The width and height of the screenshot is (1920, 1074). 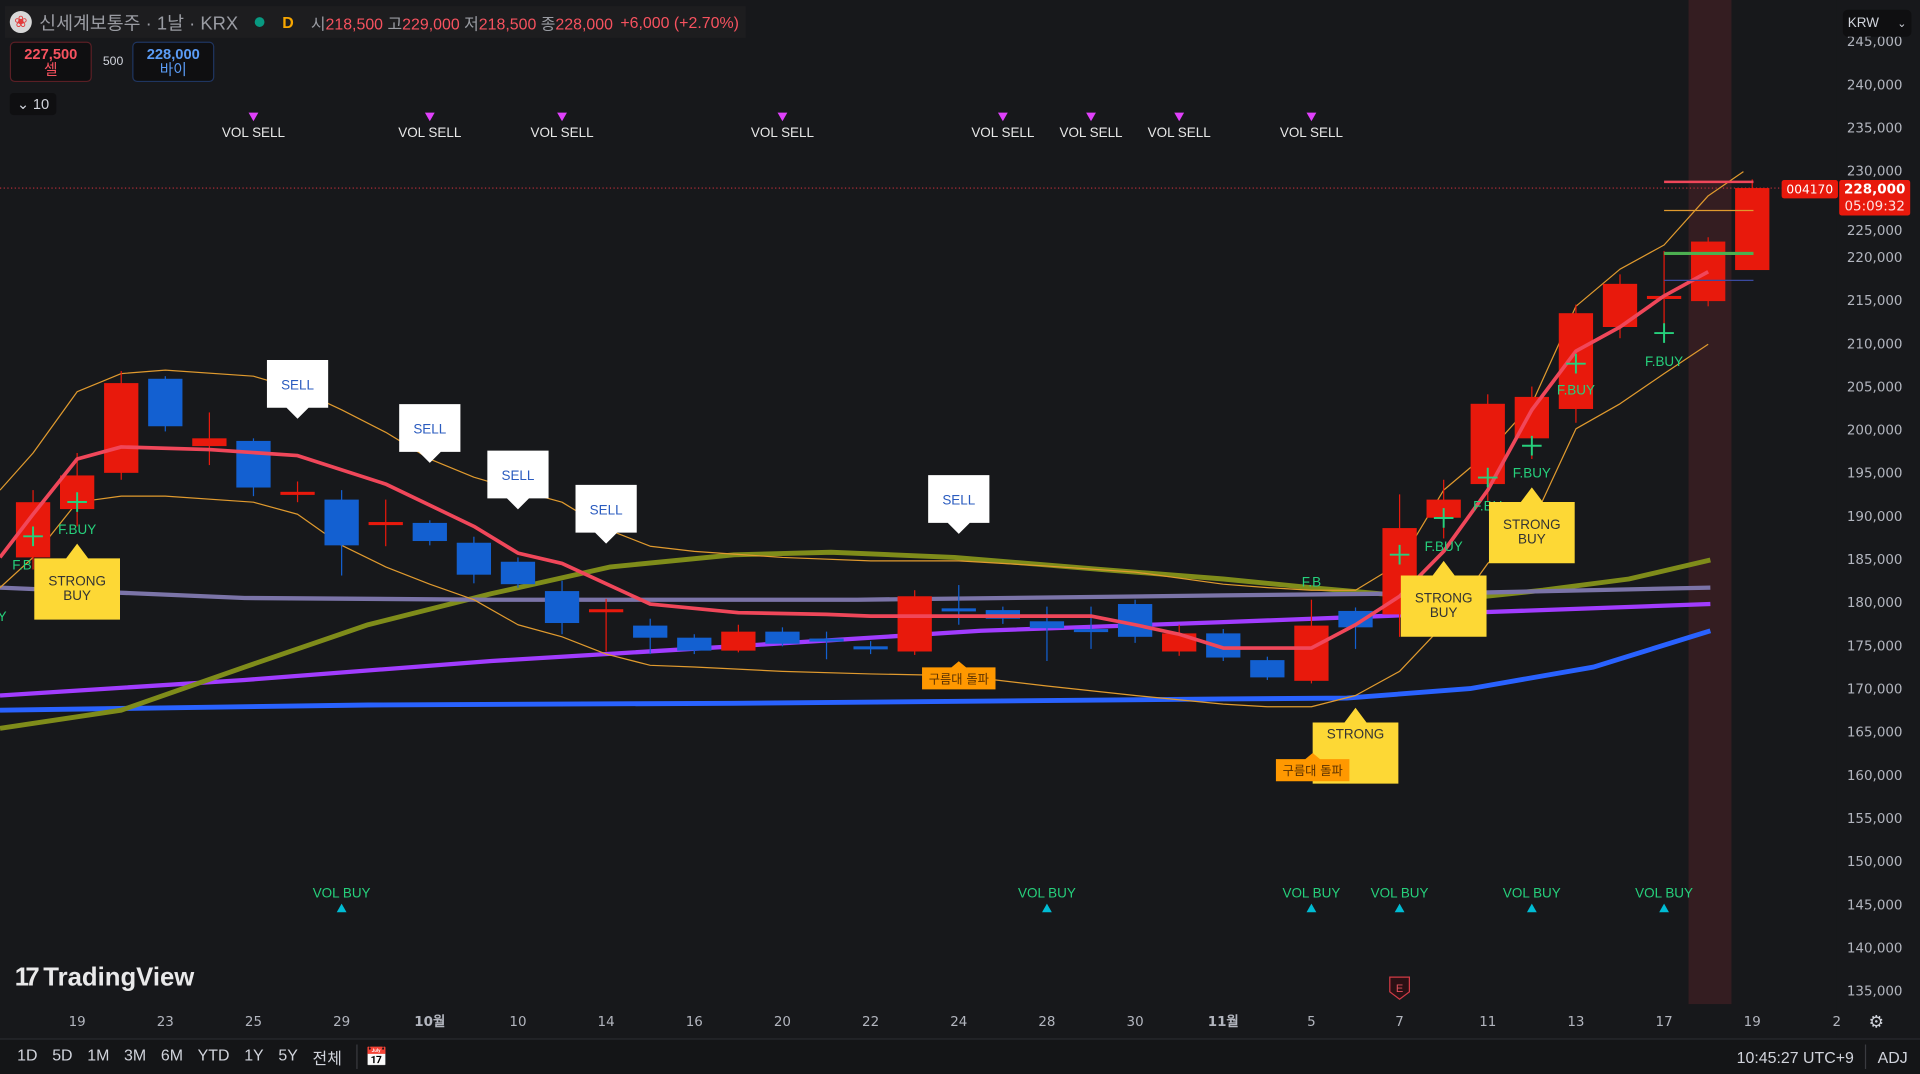 What do you see at coordinates (606, 509) in the screenshot?
I see `sell-label: SELL` at bounding box center [606, 509].